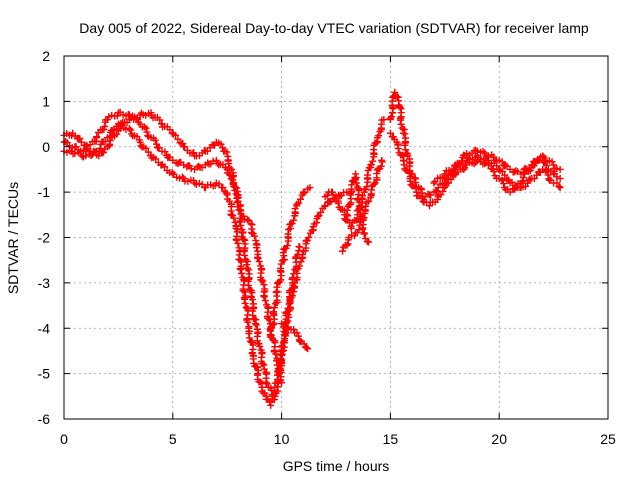 The image size is (640, 485). Describe the element at coordinates (44, 374) in the screenshot. I see `y-tick-label: -5` at that location.